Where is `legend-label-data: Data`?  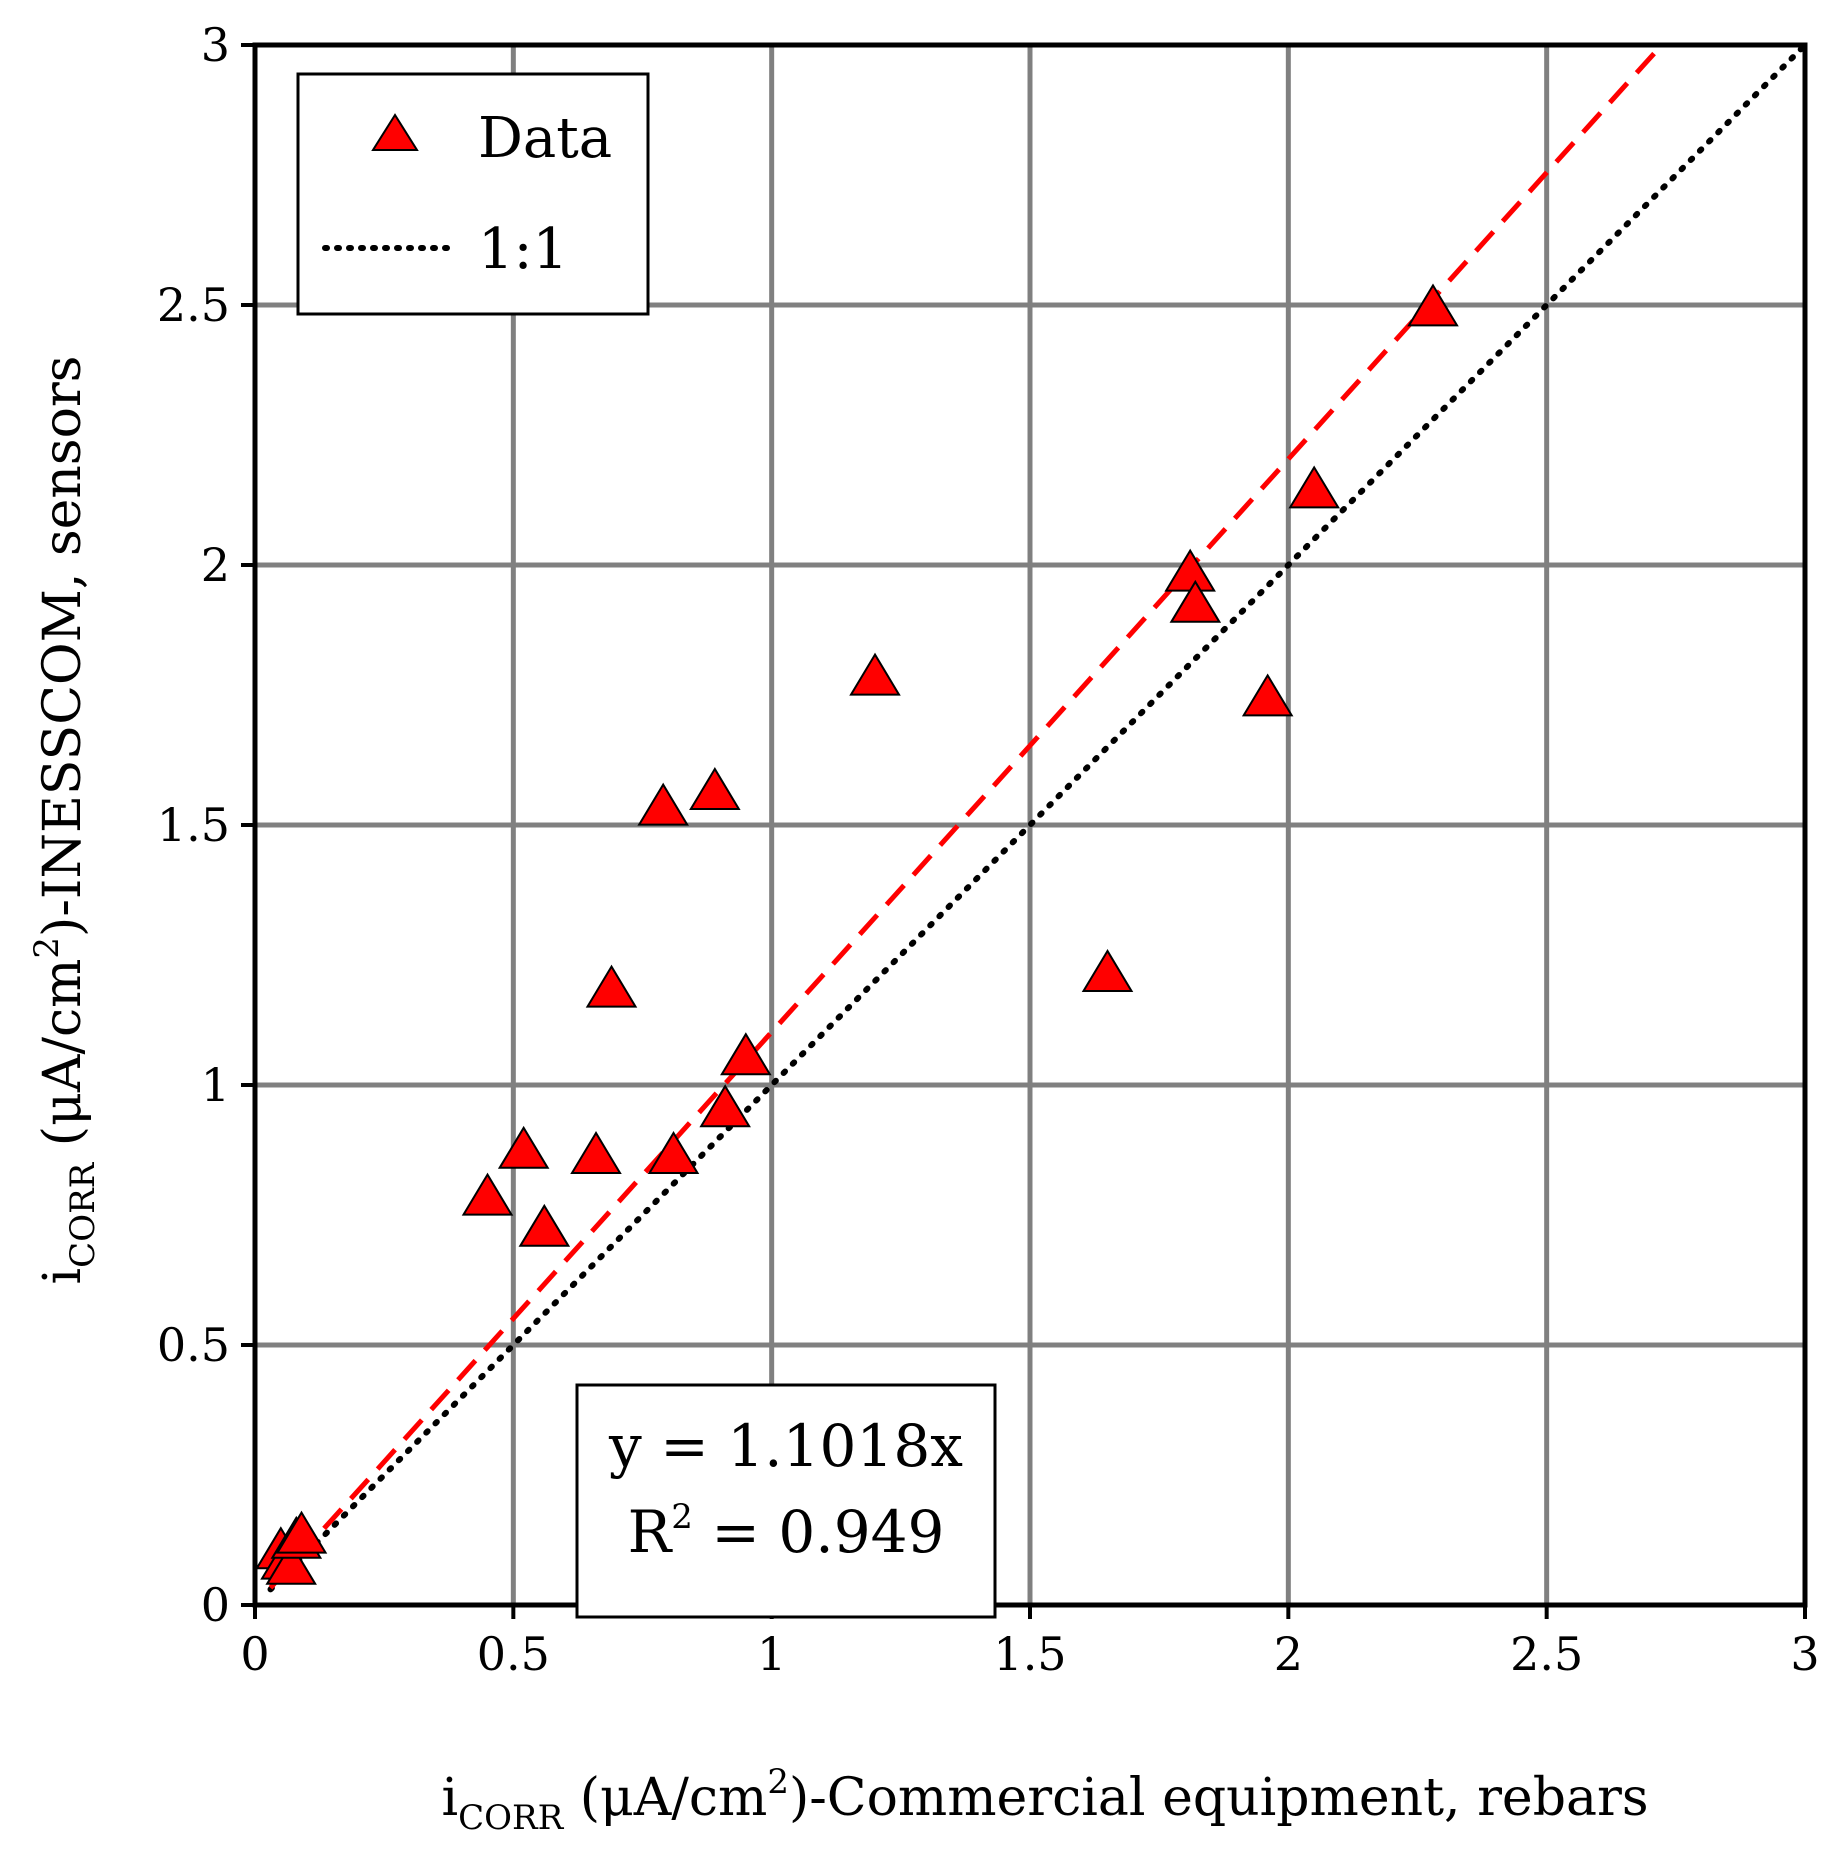
legend-label-data: Data is located at coordinates (545, 138).